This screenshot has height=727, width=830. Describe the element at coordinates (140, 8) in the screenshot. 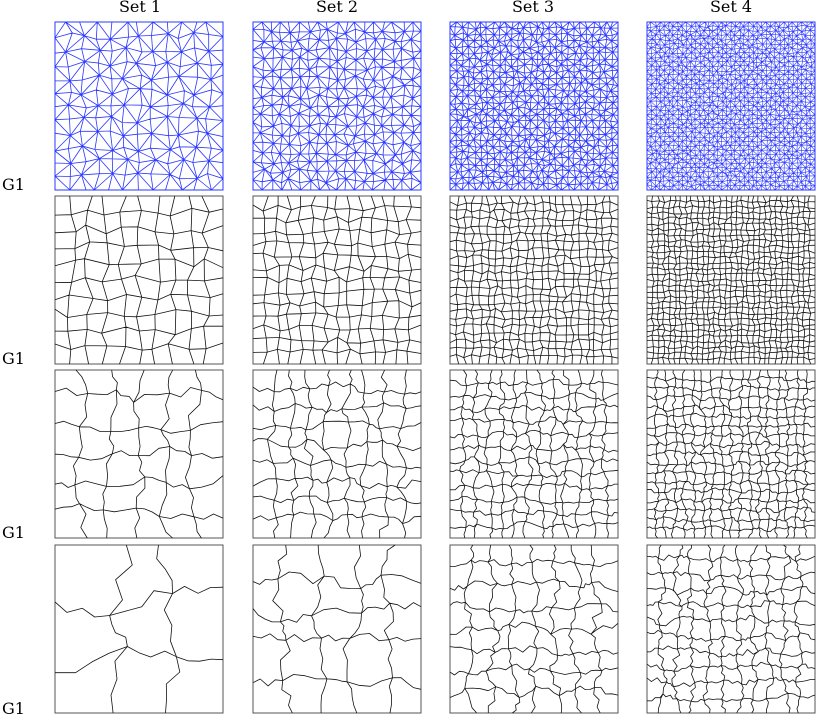

I see `column-header: Set 1` at that location.